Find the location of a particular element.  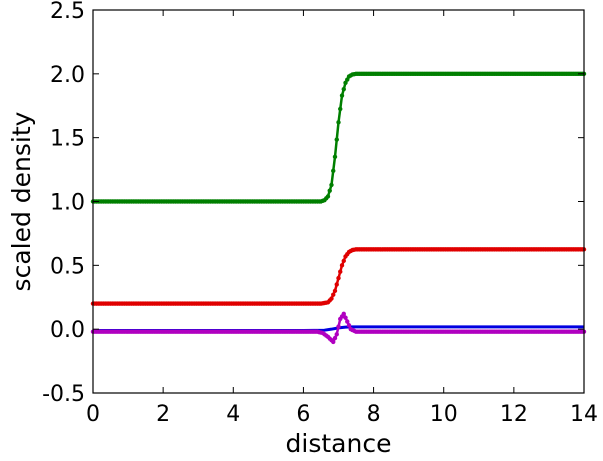

y-tick-label: 0.0 is located at coordinates (67, 330).